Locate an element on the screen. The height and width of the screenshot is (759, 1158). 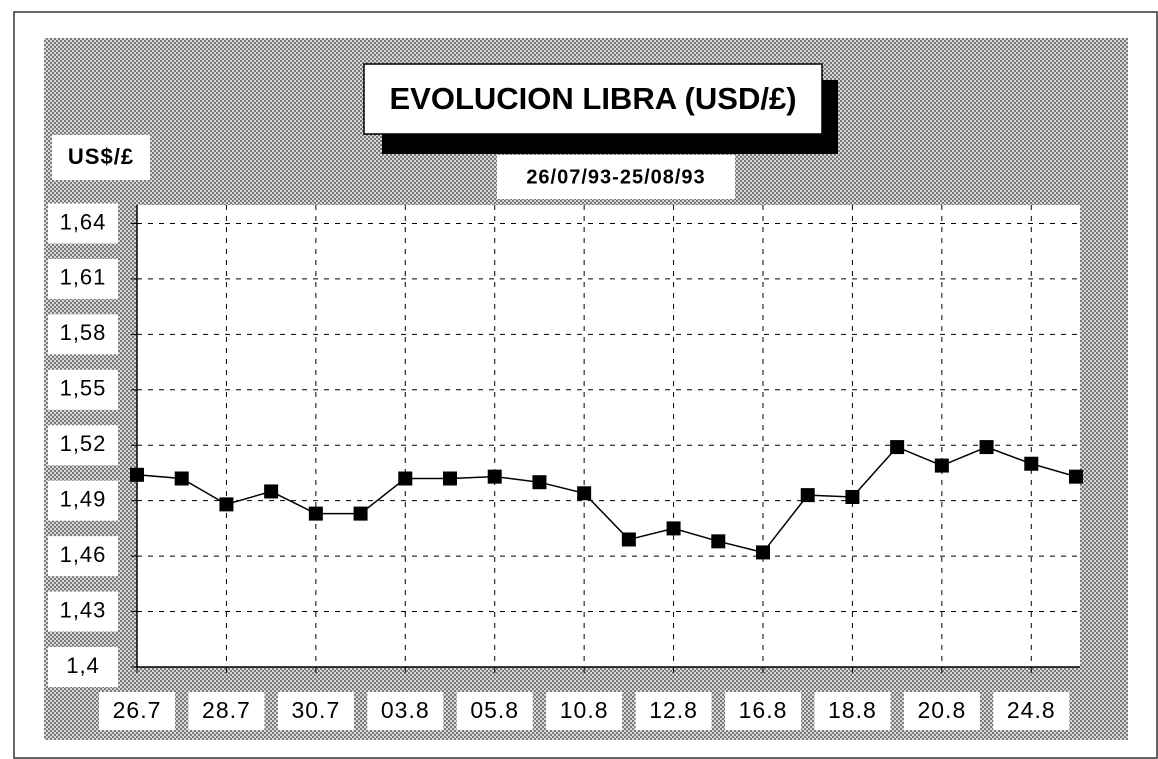
x-tick-label: 28.7 is located at coordinates (226, 710).